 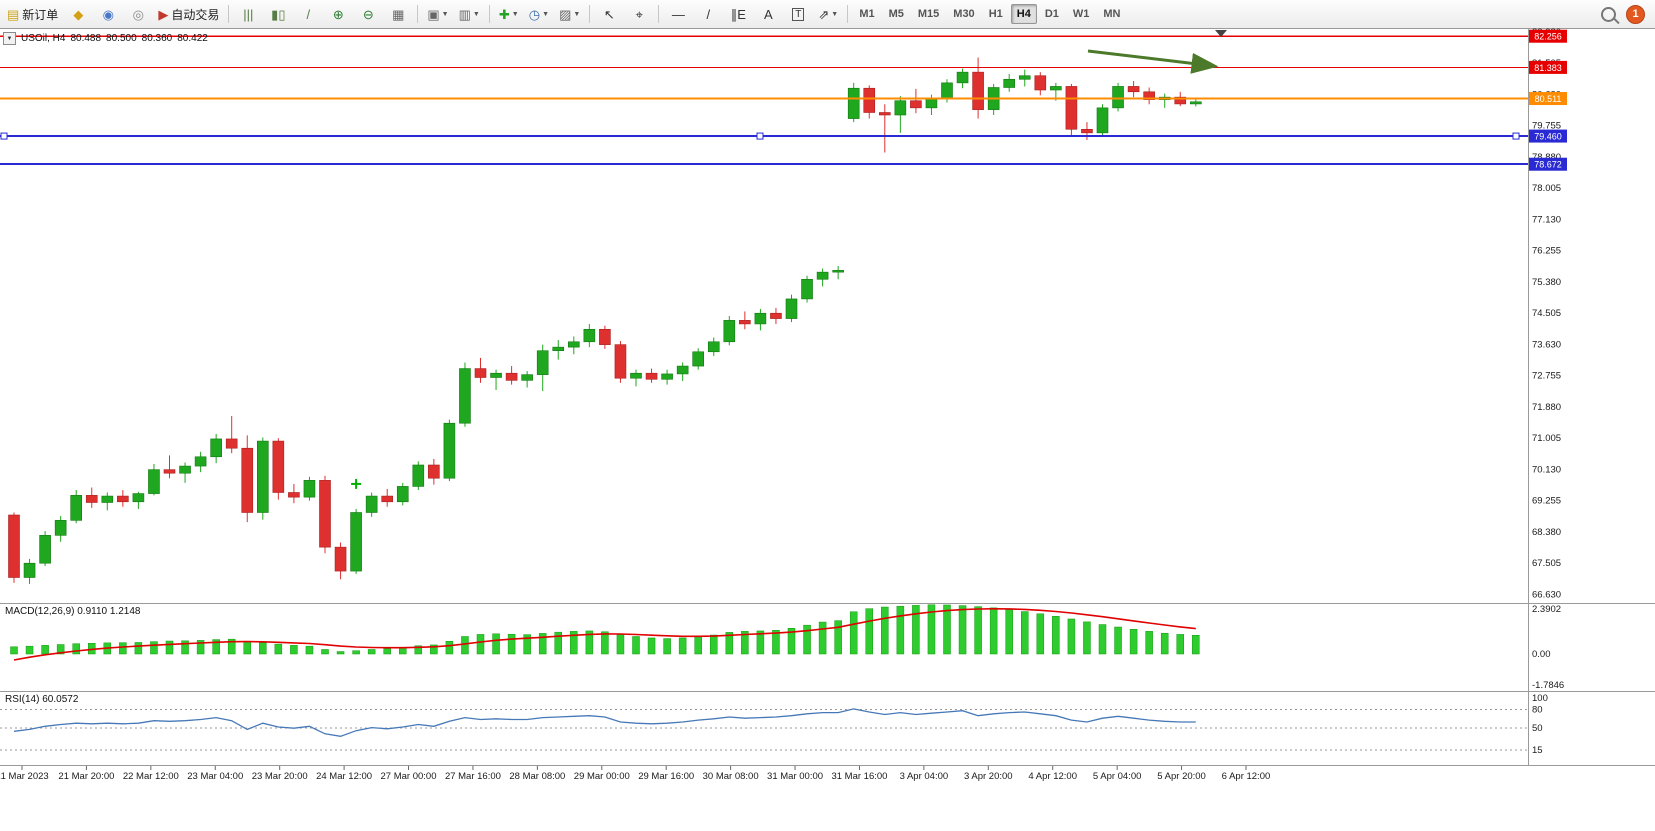 What do you see at coordinates (43, 38) in the screenshot?
I see `chart-symbol-period: USOil, H4` at bounding box center [43, 38].